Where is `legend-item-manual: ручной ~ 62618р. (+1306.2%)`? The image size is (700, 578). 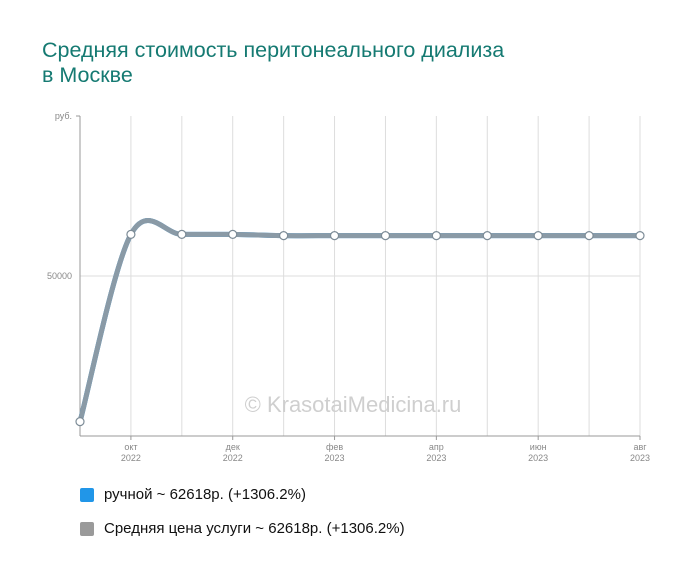
legend-item-manual: ручной ~ 62618р. (+1306.2%) is located at coordinates (193, 494).